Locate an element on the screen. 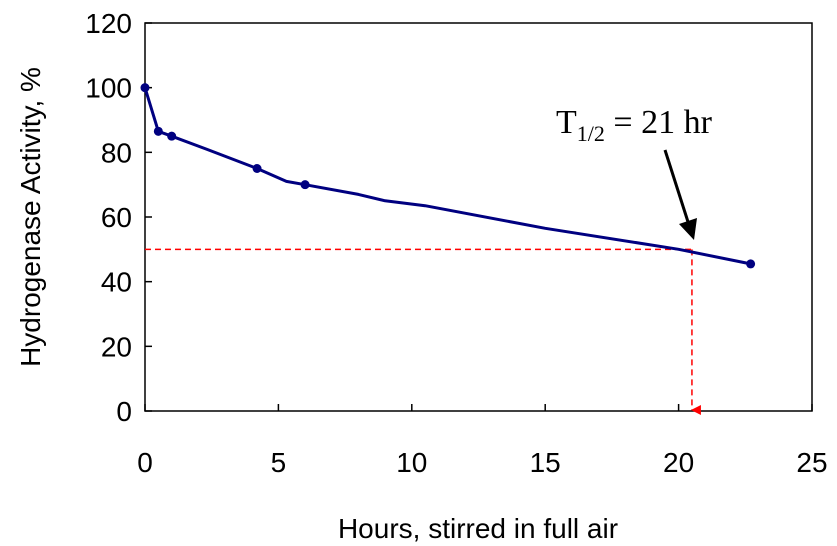 The width and height of the screenshot is (837, 546). y-tick-label: 80 is located at coordinates (116, 152).